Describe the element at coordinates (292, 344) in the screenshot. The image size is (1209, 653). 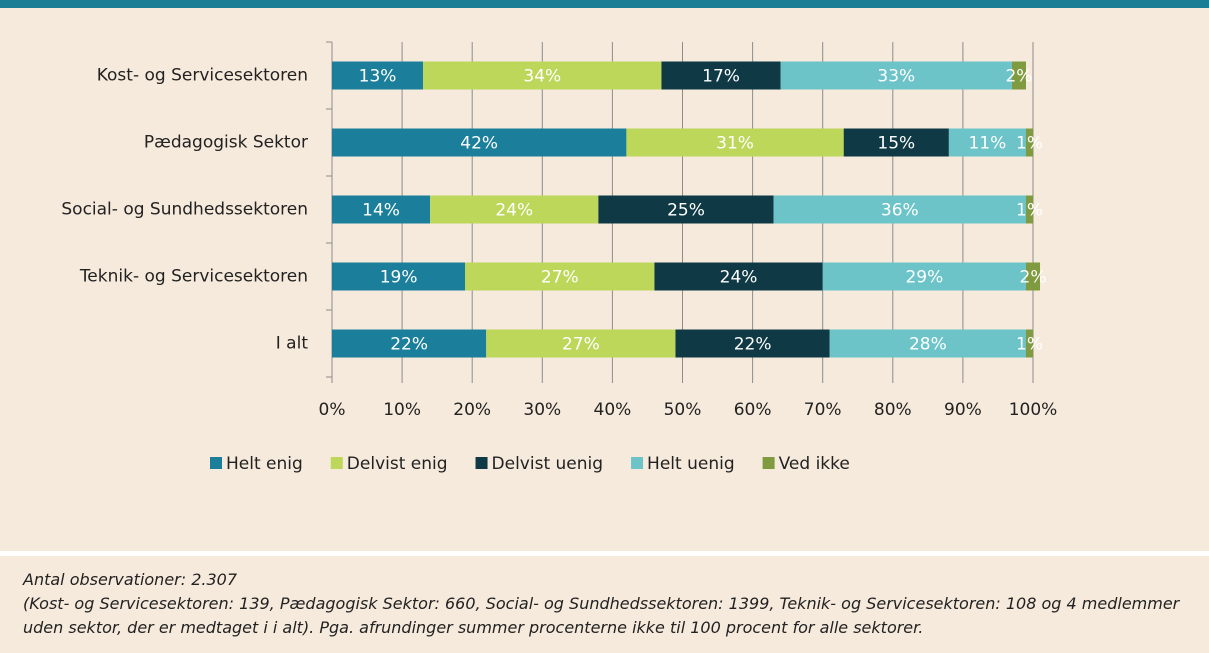
I see `y-tick-label: I alt` at that location.